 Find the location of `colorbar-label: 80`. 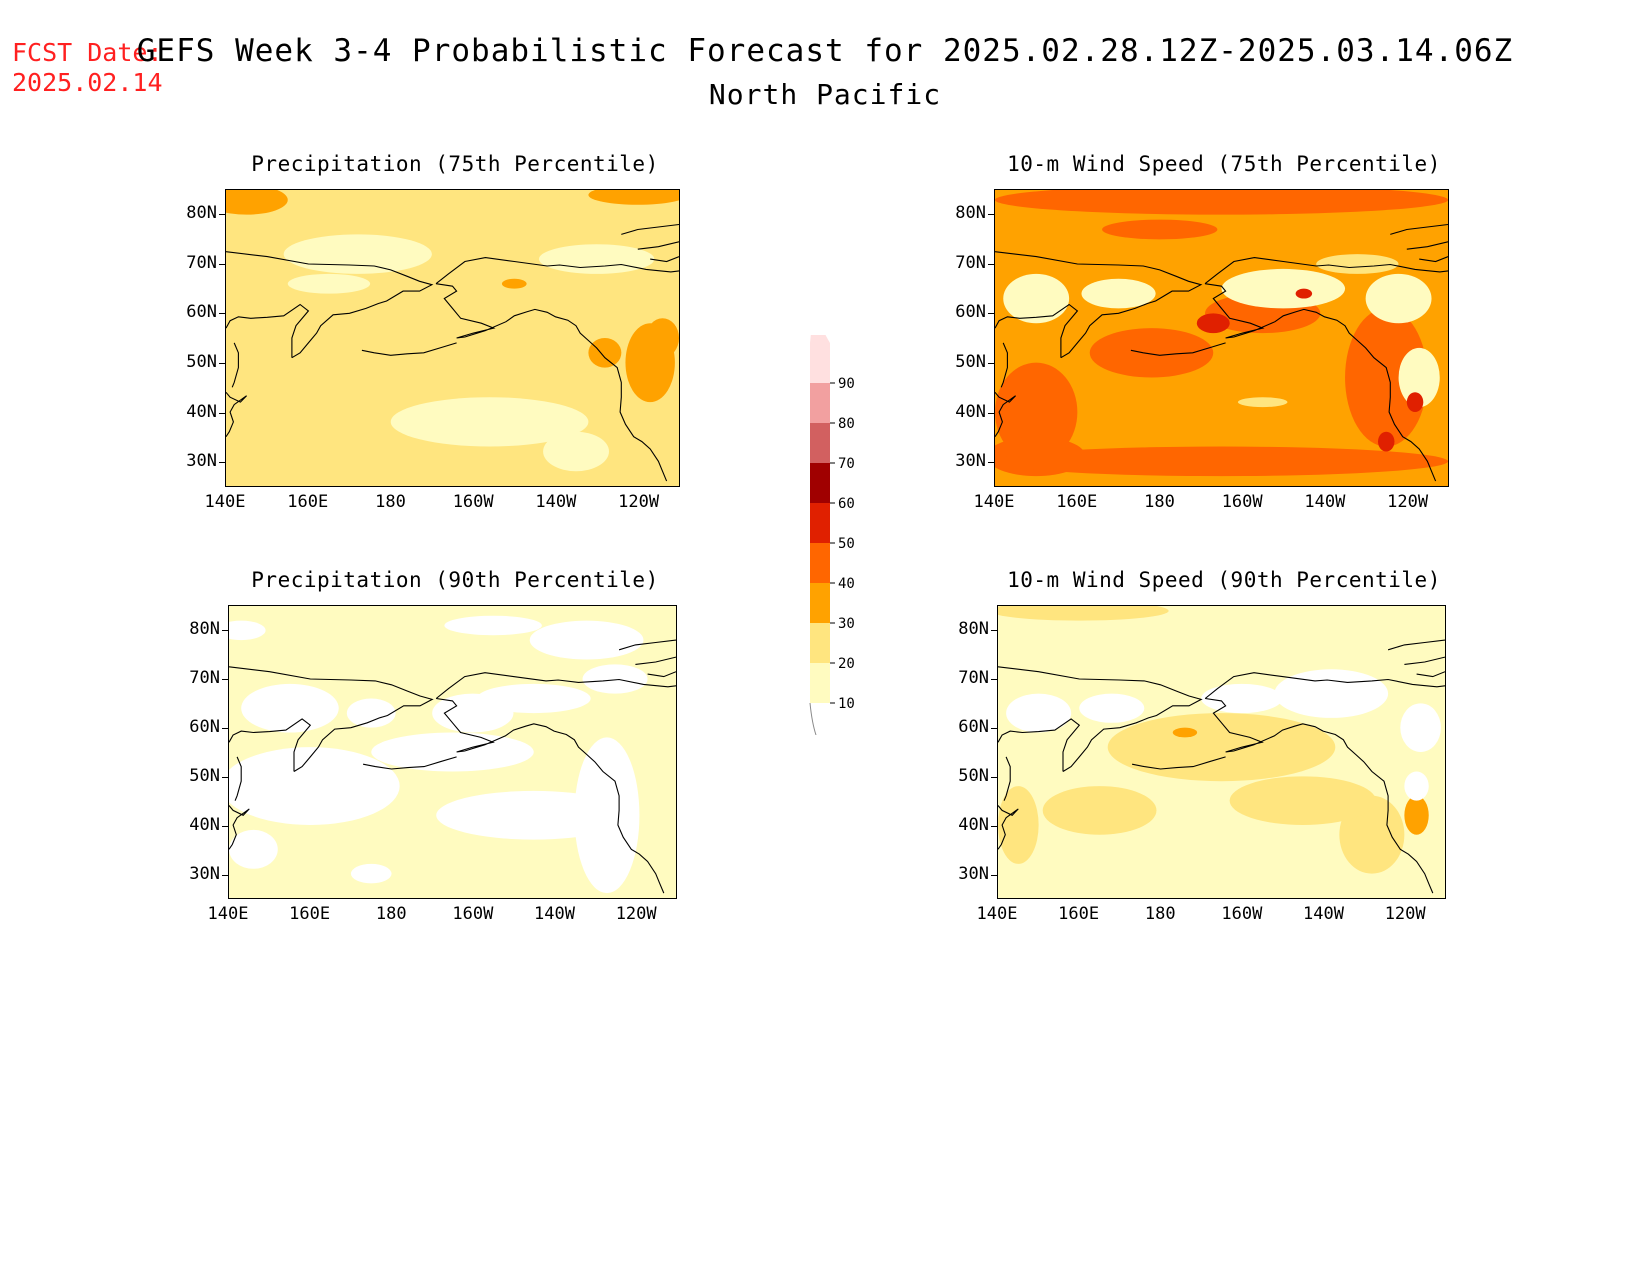

colorbar-label: 80 is located at coordinates (846, 424).